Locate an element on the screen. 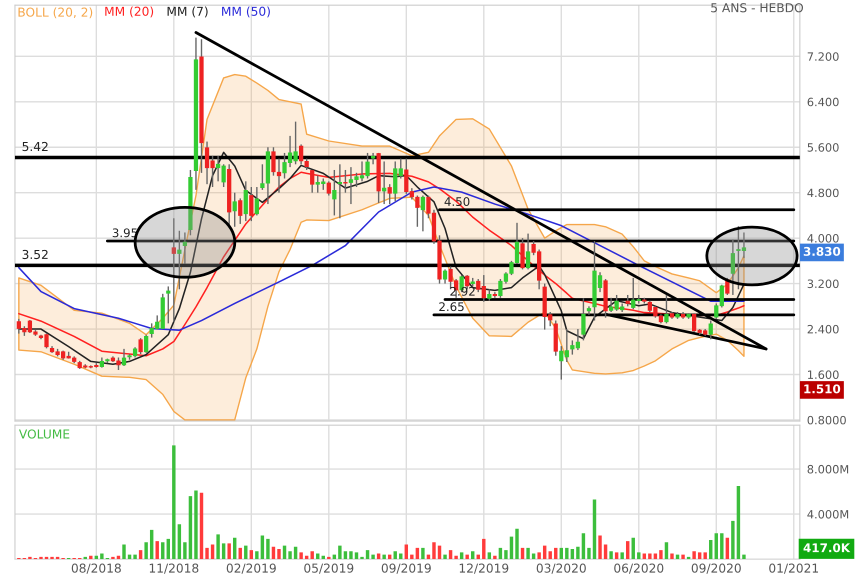 This screenshot has width=855, height=580. series-label: 2.65 is located at coordinates (451, 307).